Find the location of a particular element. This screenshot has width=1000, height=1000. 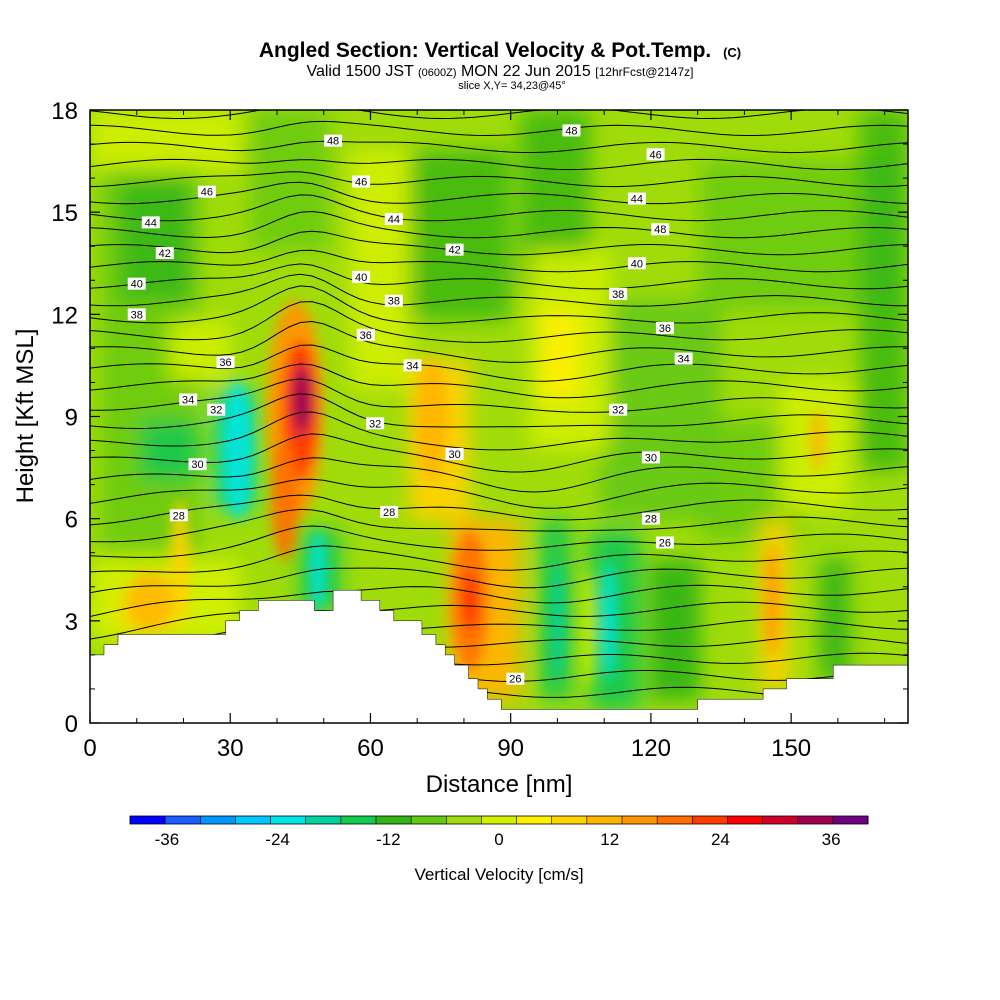

chart-title-units: (C) is located at coordinates (732, 52).